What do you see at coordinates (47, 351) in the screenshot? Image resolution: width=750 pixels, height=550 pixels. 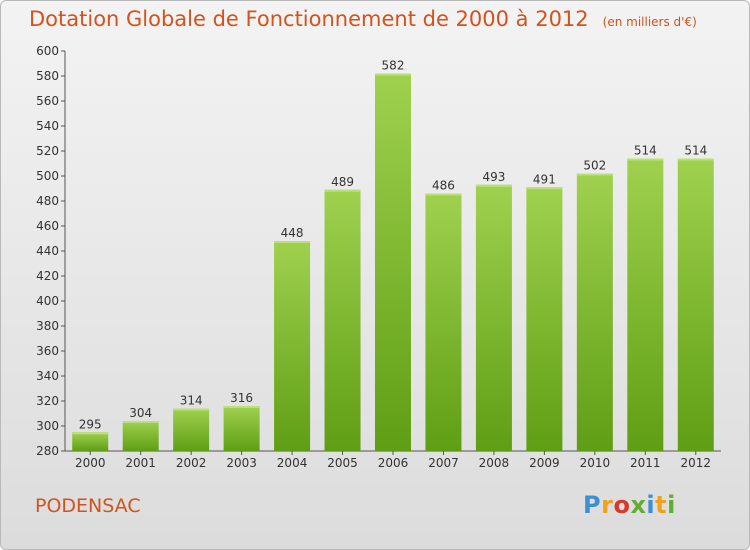 I see `y-tick-label: 360` at bounding box center [47, 351].